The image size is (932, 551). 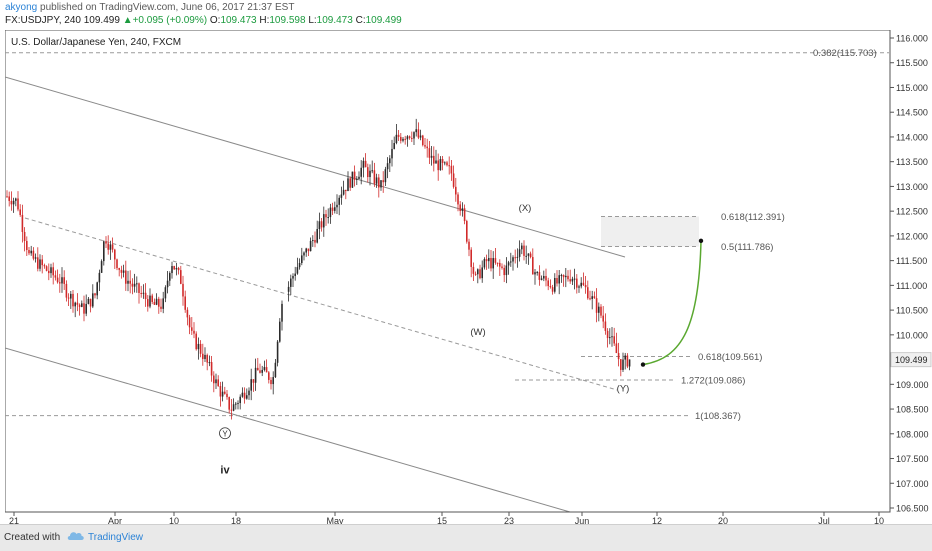 I want to click on close-label: C:, so click(x=360, y=20).